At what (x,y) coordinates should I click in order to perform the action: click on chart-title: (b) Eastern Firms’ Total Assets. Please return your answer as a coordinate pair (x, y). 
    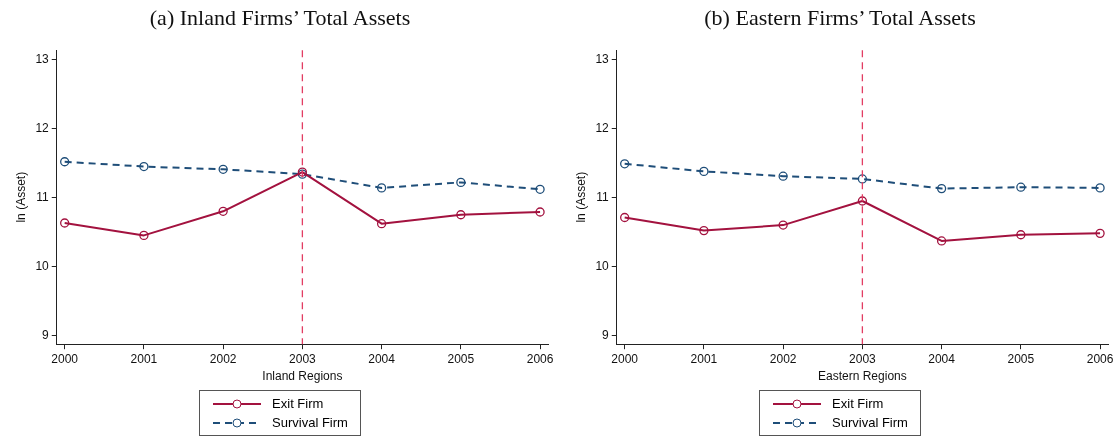
    Looking at the image, I should click on (840, 18).